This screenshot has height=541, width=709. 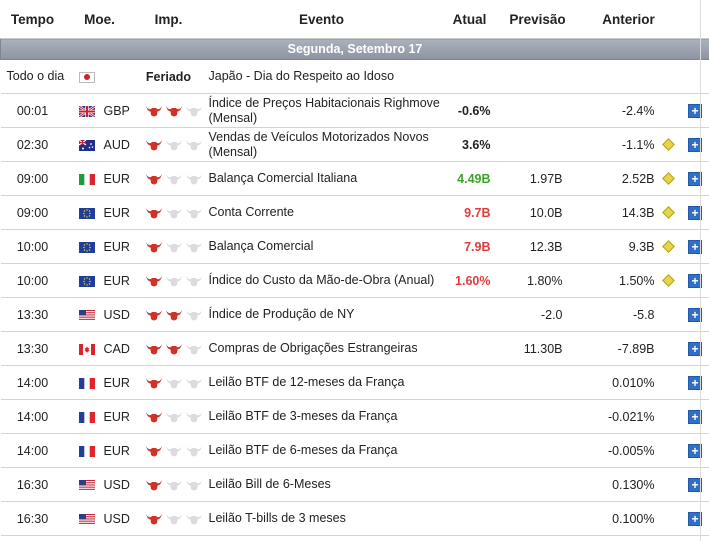 What do you see at coordinates (616, 246) in the screenshot?
I see `event-previous: 9.3B` at bounding box center [616, 246].